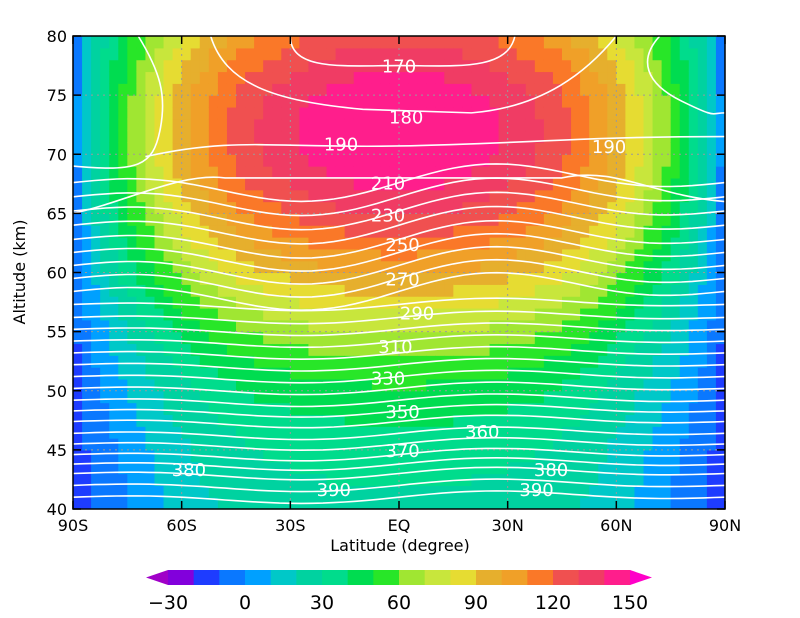  What do you see at coordinates (189, 470) in the screenshot?
I see `contour-label: 380` at bounding box center [189, 470].